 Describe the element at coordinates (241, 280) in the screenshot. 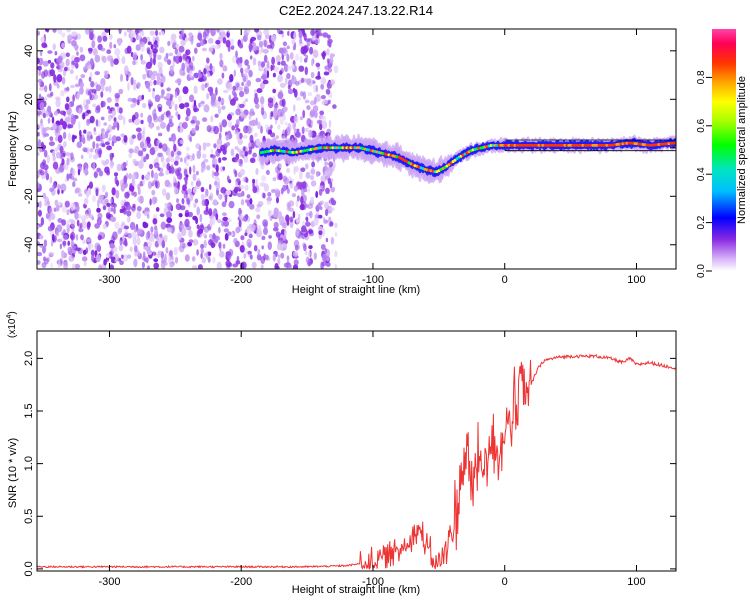

I see `x-tick-label: -200` at that location.